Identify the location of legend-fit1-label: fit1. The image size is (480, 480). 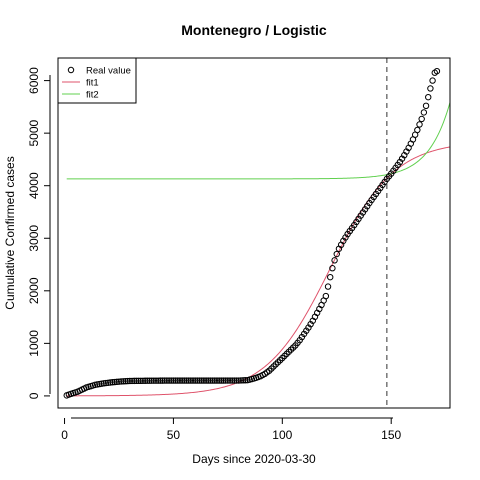
(92, 83).